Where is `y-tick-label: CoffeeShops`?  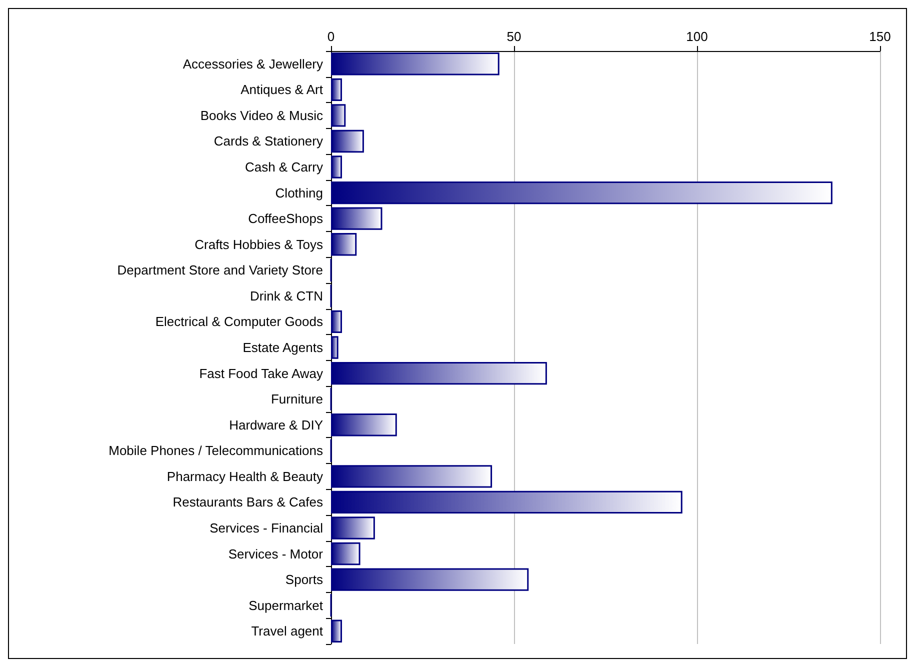 y-tick-label: CoffeeShops is located at coordinates (286, 218).